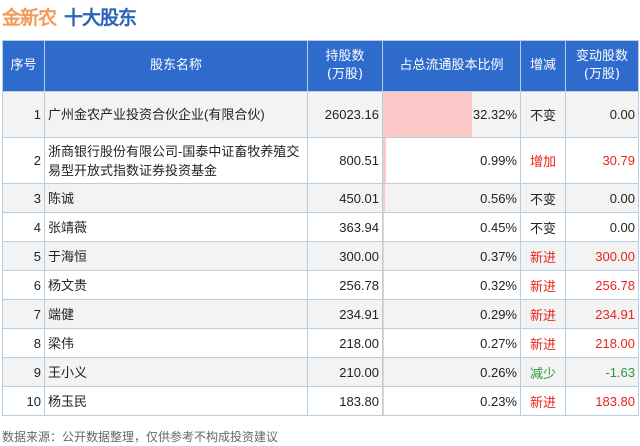 The height and width of the screenshot is (446, 640). Describe the element at coordinates (498, 314) in the screenshot. I see `ratio-value: 0.29%` at that location.